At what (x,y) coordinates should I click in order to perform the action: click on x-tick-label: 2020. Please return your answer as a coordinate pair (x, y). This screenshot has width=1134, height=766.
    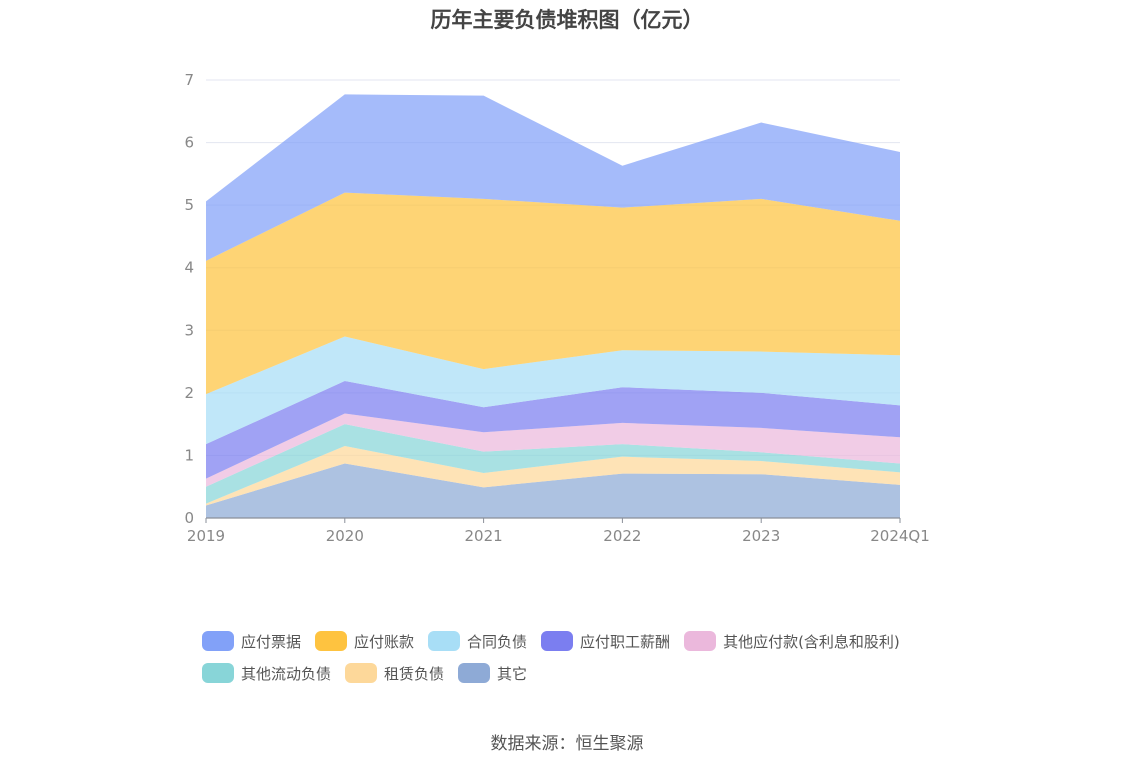
    Looking at the image, I should click on (345, 536).